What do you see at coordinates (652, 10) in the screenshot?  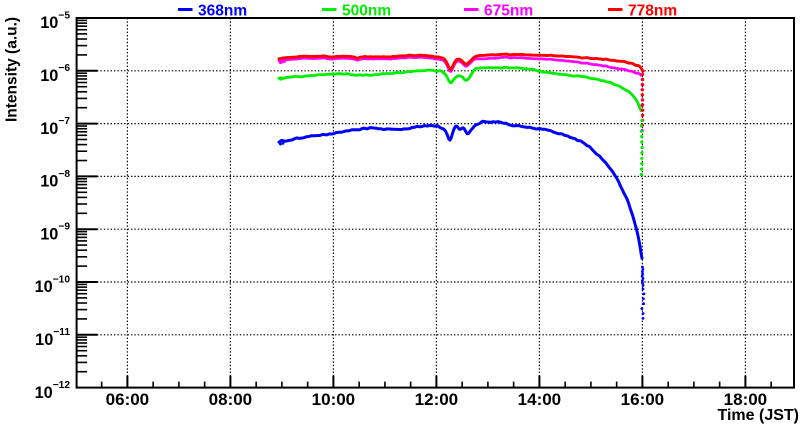 I see `svg-text: 778nm` at bounding box center [652, 10].